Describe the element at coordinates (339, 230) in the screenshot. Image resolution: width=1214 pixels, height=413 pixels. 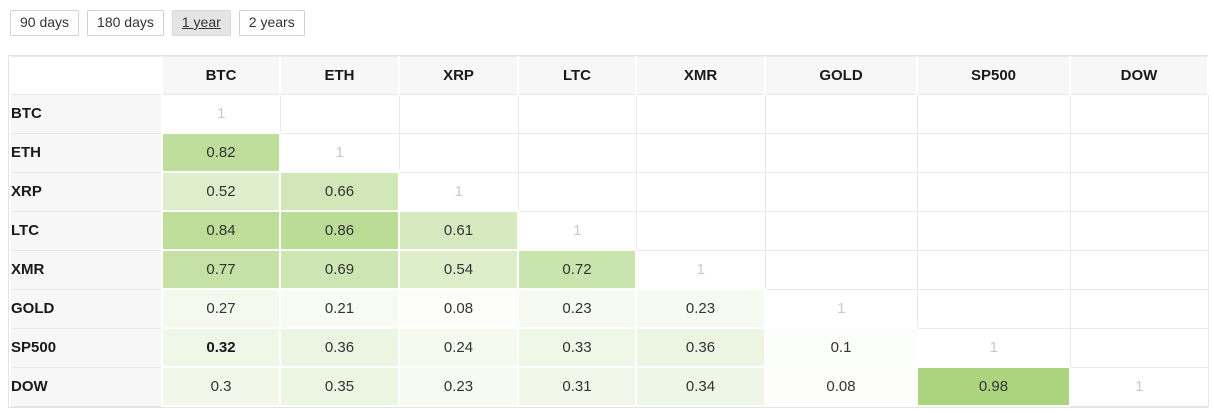
I see `correlation-cell-ltc-eth: 0.86` at that location.